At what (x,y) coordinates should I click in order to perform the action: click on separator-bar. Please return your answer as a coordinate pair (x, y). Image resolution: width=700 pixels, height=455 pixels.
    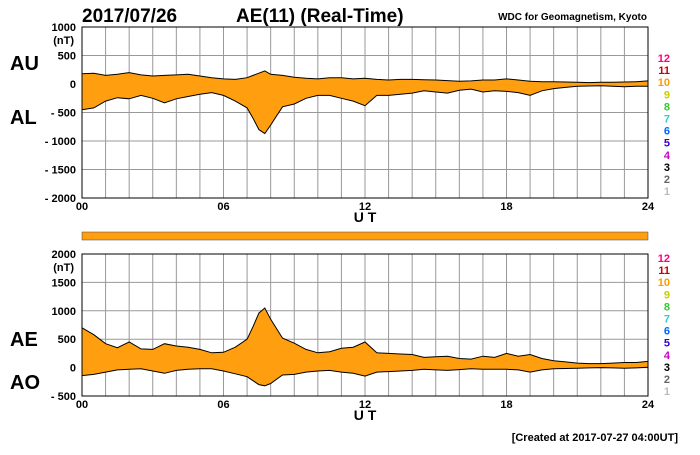
    Looking at the image, I should click on (365, 236).